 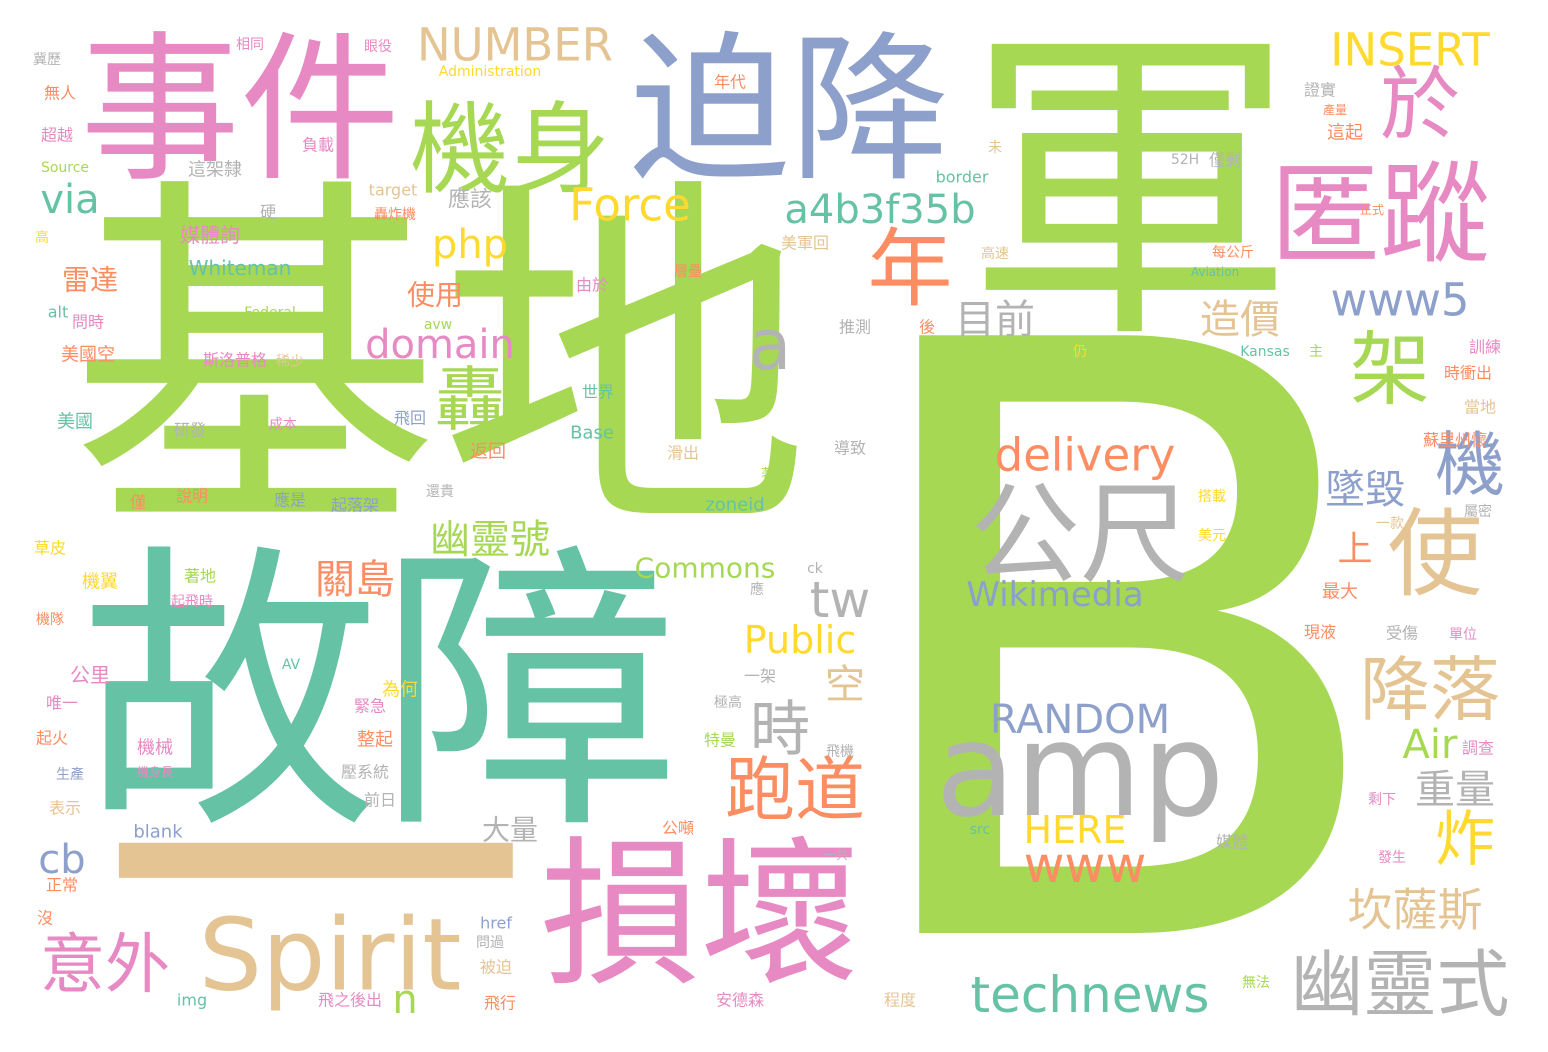 What do you see at coordinates (490, 540) in the screenshot?
I see `word: 幽靈號` at bounding box center [490, 540].